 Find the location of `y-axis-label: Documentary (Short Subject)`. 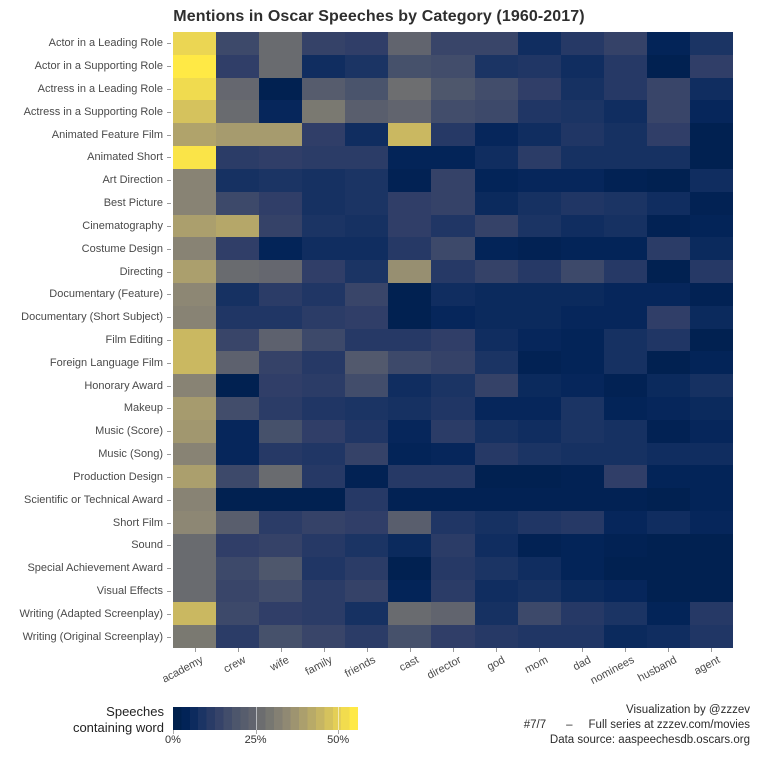

y-axis-label: Documentary (Short Subject) is located at coordinates (92, 317).